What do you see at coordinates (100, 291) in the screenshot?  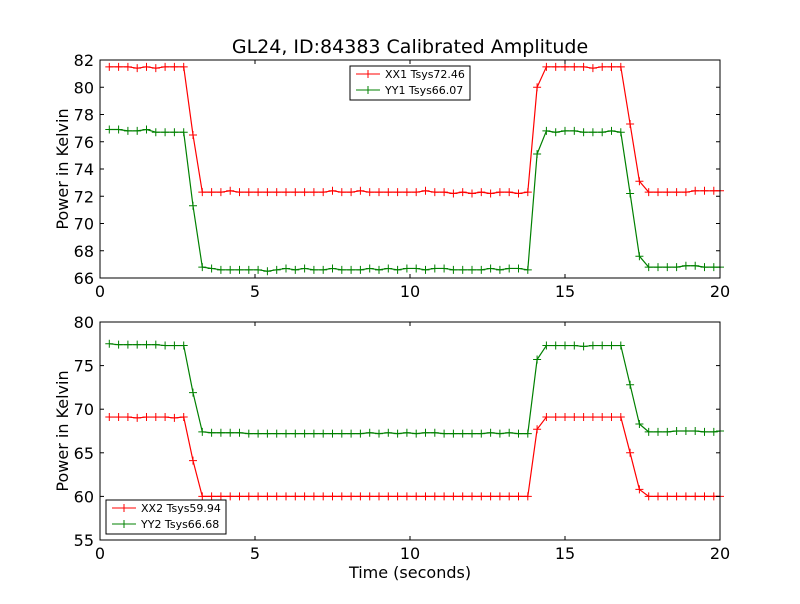 I see `x-tick-label: 0` at bounding box center [100, 291].